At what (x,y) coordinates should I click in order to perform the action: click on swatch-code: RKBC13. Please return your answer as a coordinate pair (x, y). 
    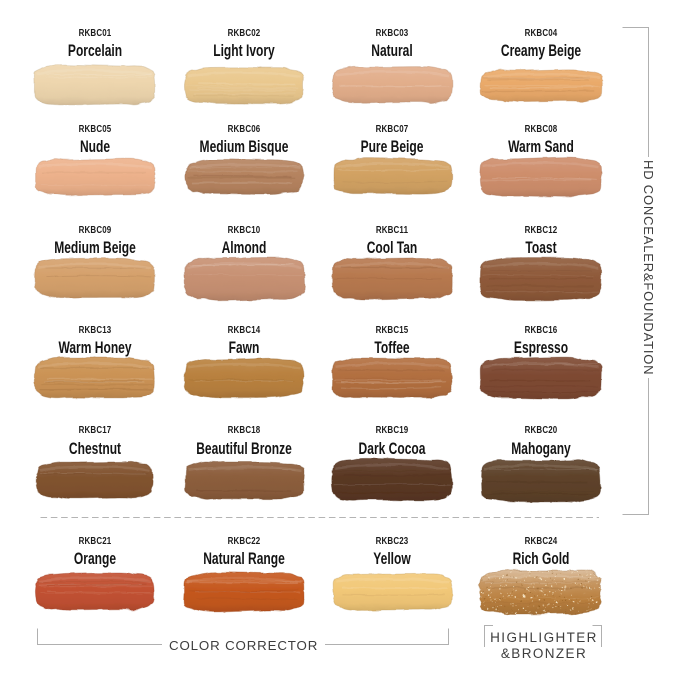
    Looking at the image, I should click on (94, 330).